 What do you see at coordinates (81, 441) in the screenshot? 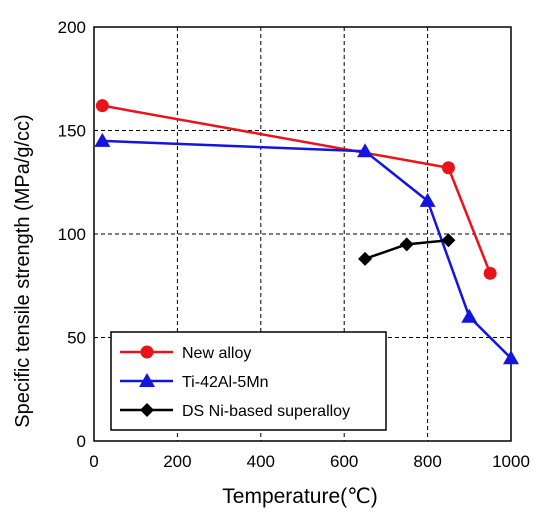
I see `y-tick-label: 0` at bounding box center [81, 441].